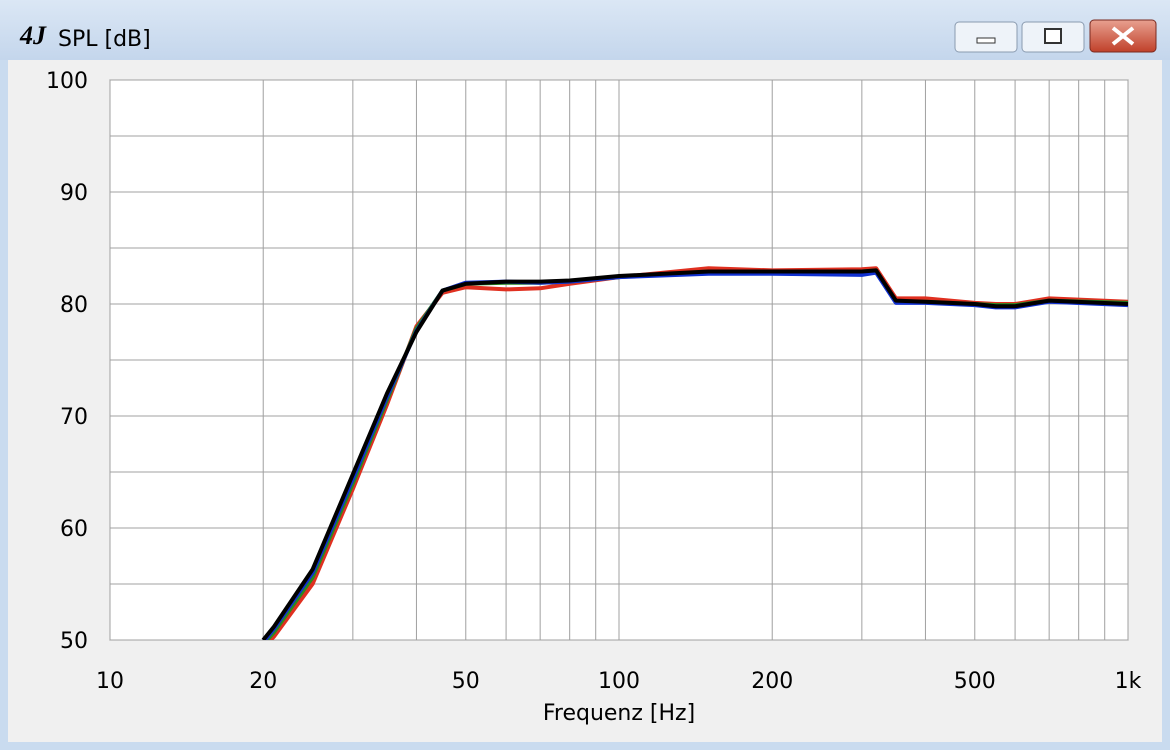 The height and width of the screenshot is (754, 1170). I want to click on close-icon, so click(1123, 36).